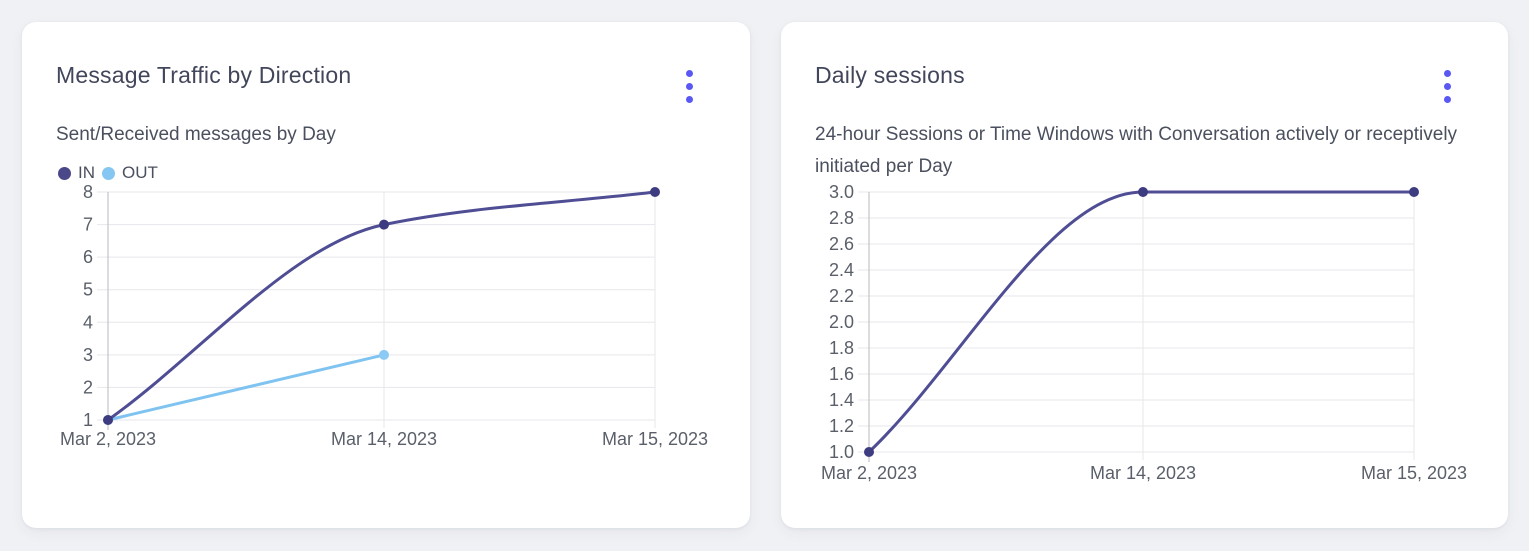  I want to click on chart-legend: IN OUT, so click(108, 173).